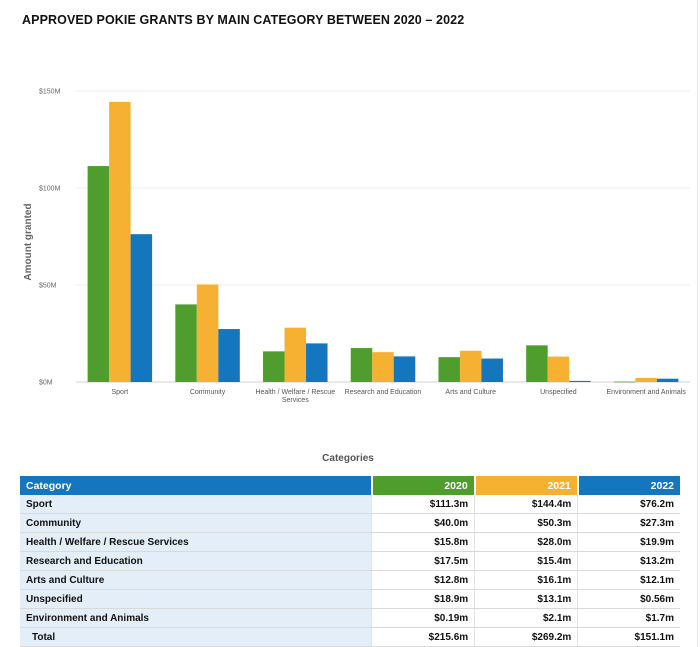 This screenshot has width=700, height=647. I want to click on y-tick-label: $150M, so click(50, 92).